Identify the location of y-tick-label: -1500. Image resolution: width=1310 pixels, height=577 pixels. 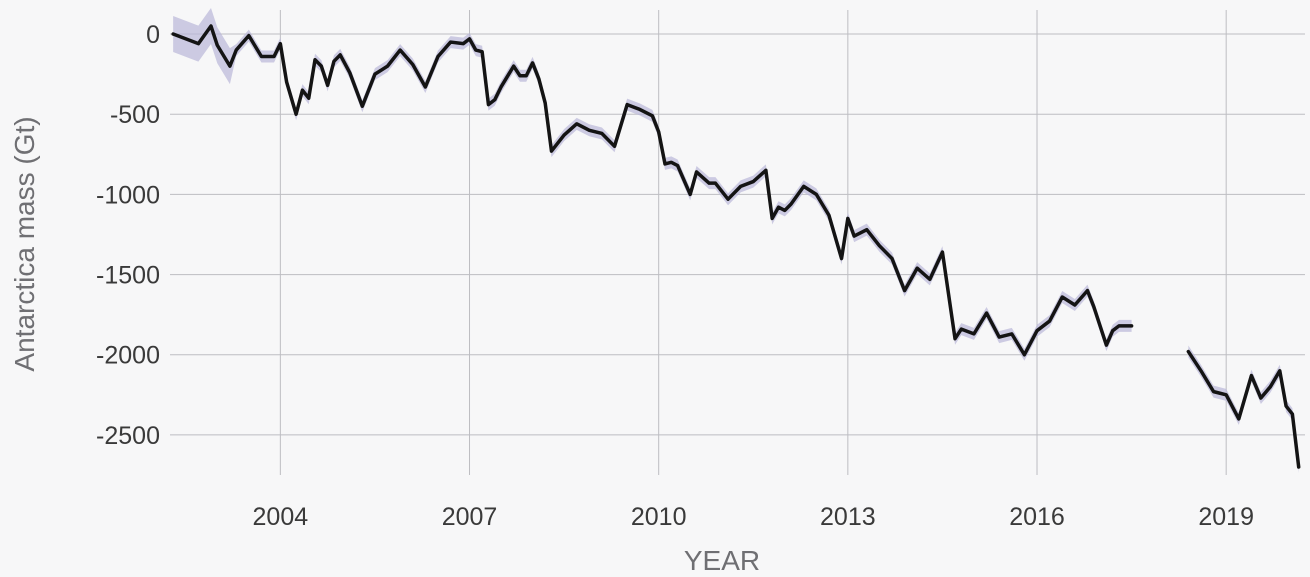
(128, 276).